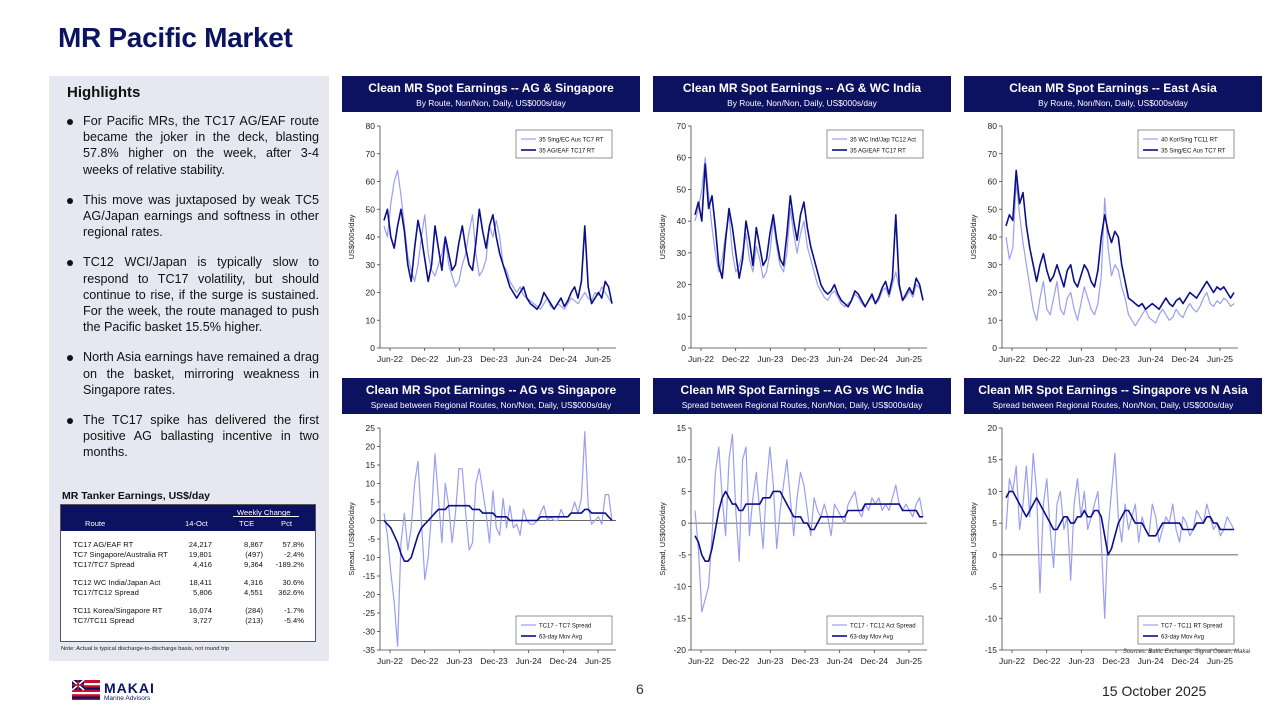 Image resolution: width=1280 pixels, height=720 pixels. I want to click on legend-label: 35 Sing/EC Aus TC7 RT, so click(571, 141).